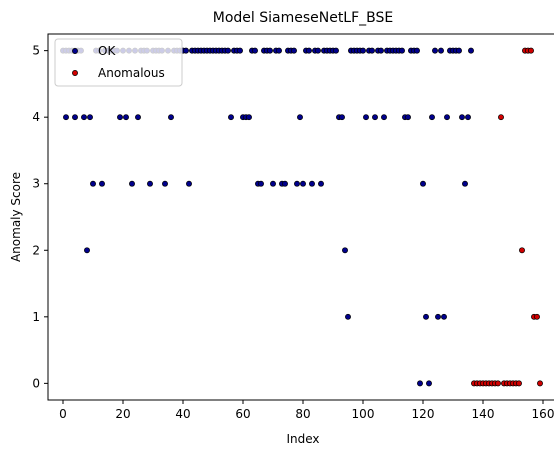 The height and width of the screenshot is (455, 554). What do you see at coordinates (302, 414) in the screenshot?
I see `x-tick-label: 80` at bounding box center [302, 414].